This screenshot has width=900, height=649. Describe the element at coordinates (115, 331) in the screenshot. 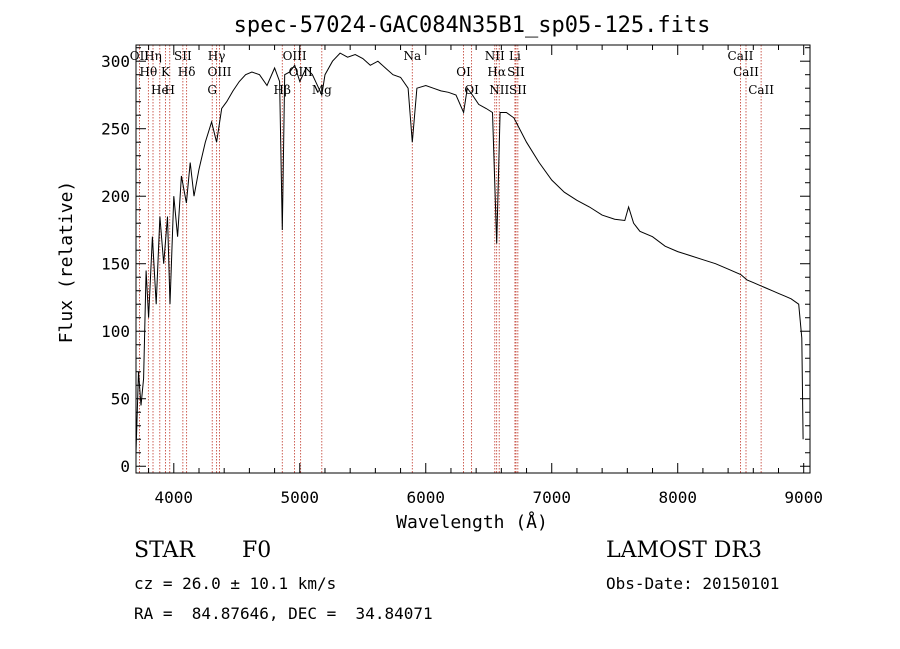

I see `y-tick-label: 100` at that location.